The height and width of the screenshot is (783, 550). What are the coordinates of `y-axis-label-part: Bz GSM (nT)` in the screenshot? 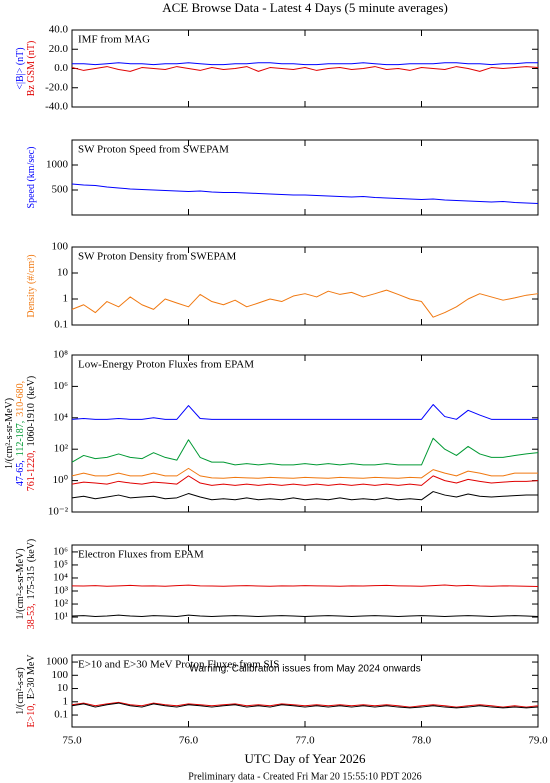 It's located at (31, 69).